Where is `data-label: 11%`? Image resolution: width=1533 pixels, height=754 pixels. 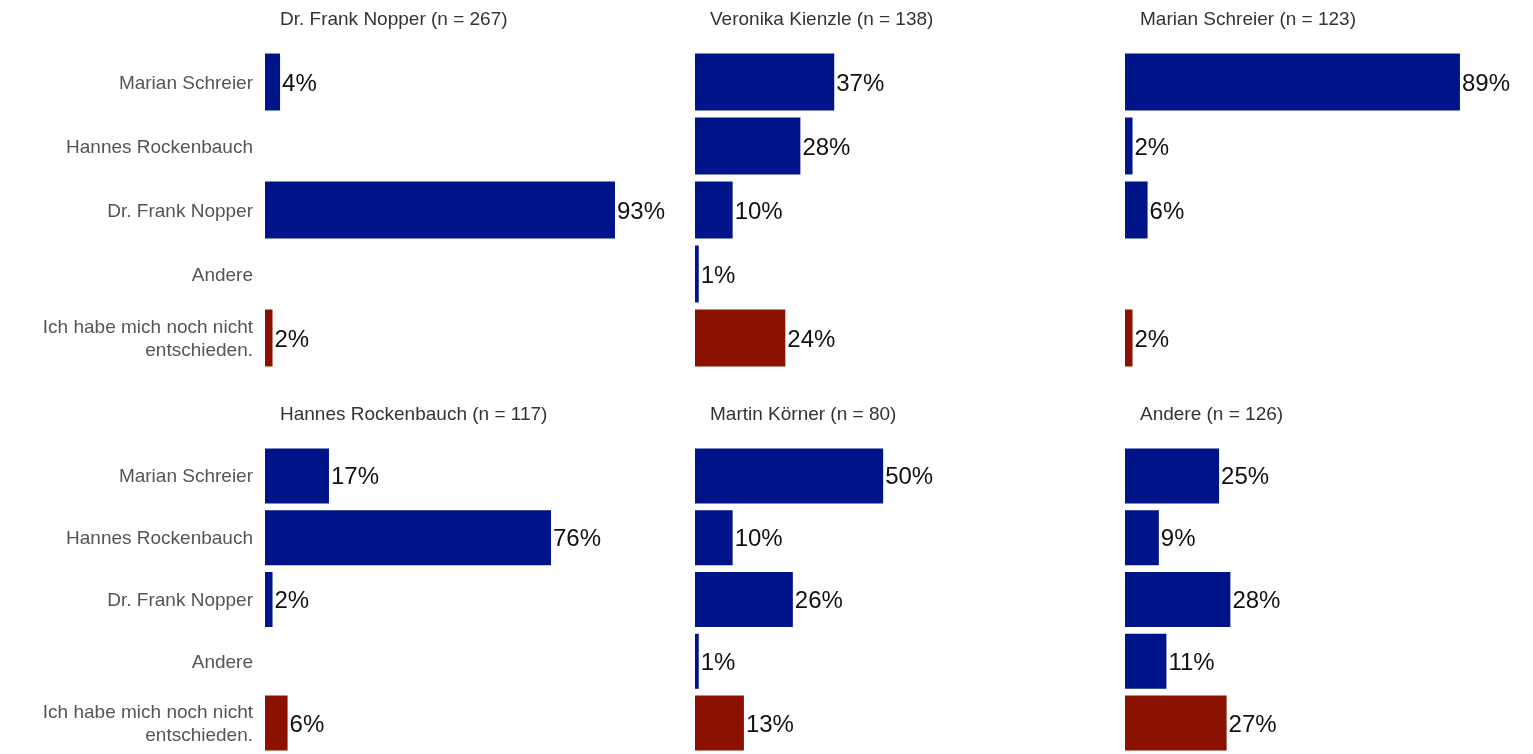
data-label: 11% is located at coordinates (1191, 661).